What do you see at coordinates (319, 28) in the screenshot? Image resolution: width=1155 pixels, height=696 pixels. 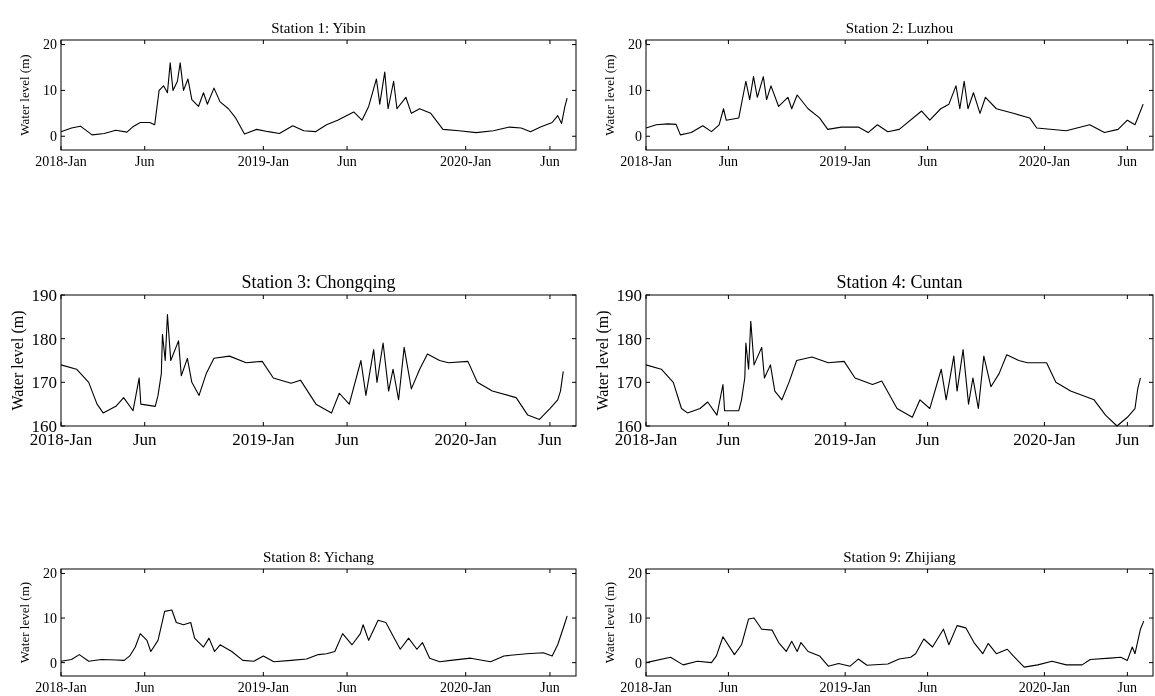 I see `chart-title: Station 1: Yibin` at bounding box center [319, 28].